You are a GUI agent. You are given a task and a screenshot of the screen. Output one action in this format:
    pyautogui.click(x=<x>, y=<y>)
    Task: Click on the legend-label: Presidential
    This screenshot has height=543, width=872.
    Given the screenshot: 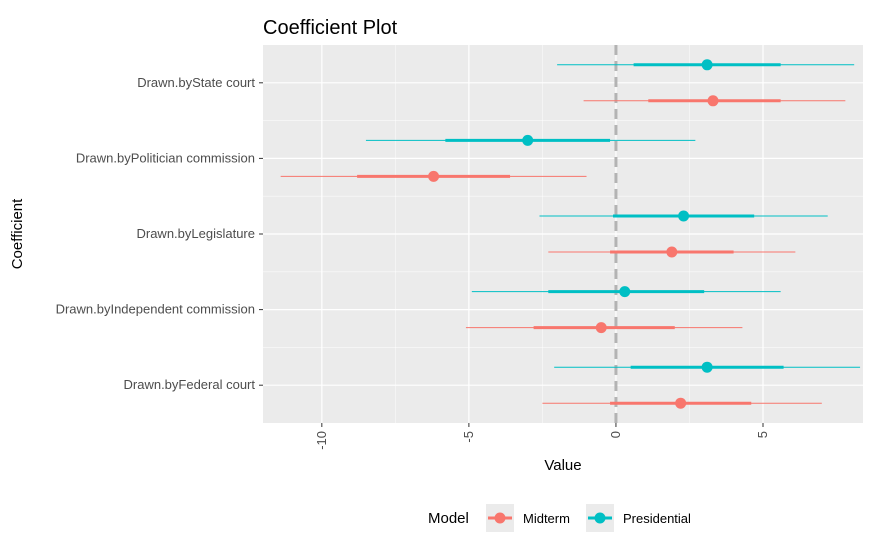 What is the action you would take?
    pyautogui.click(x=657, y=518)
    